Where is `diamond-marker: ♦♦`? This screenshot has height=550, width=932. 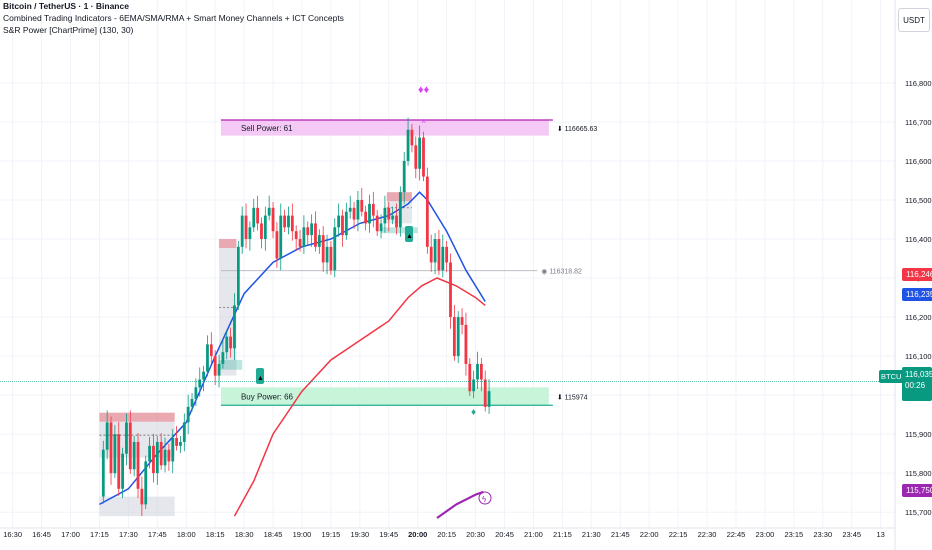 diamond-marker: ♦♦ is located at coordinates (424, 90).